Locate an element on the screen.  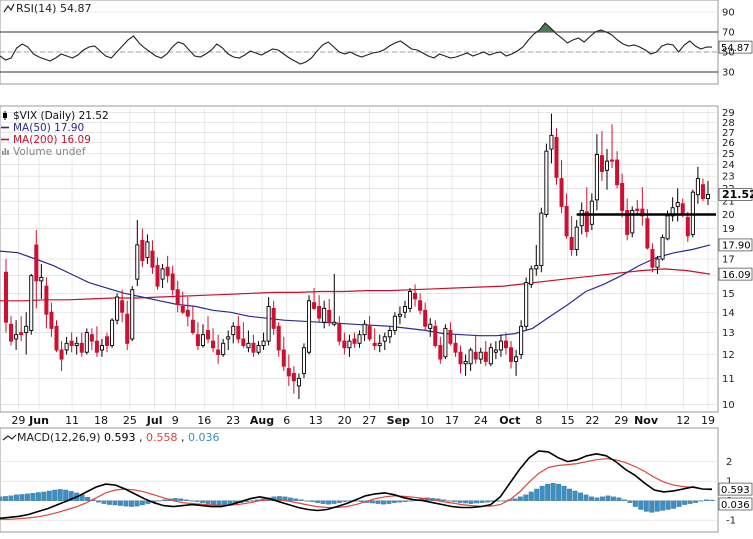
macd-value-text: 0.593 is located at coordinates (735, 490).